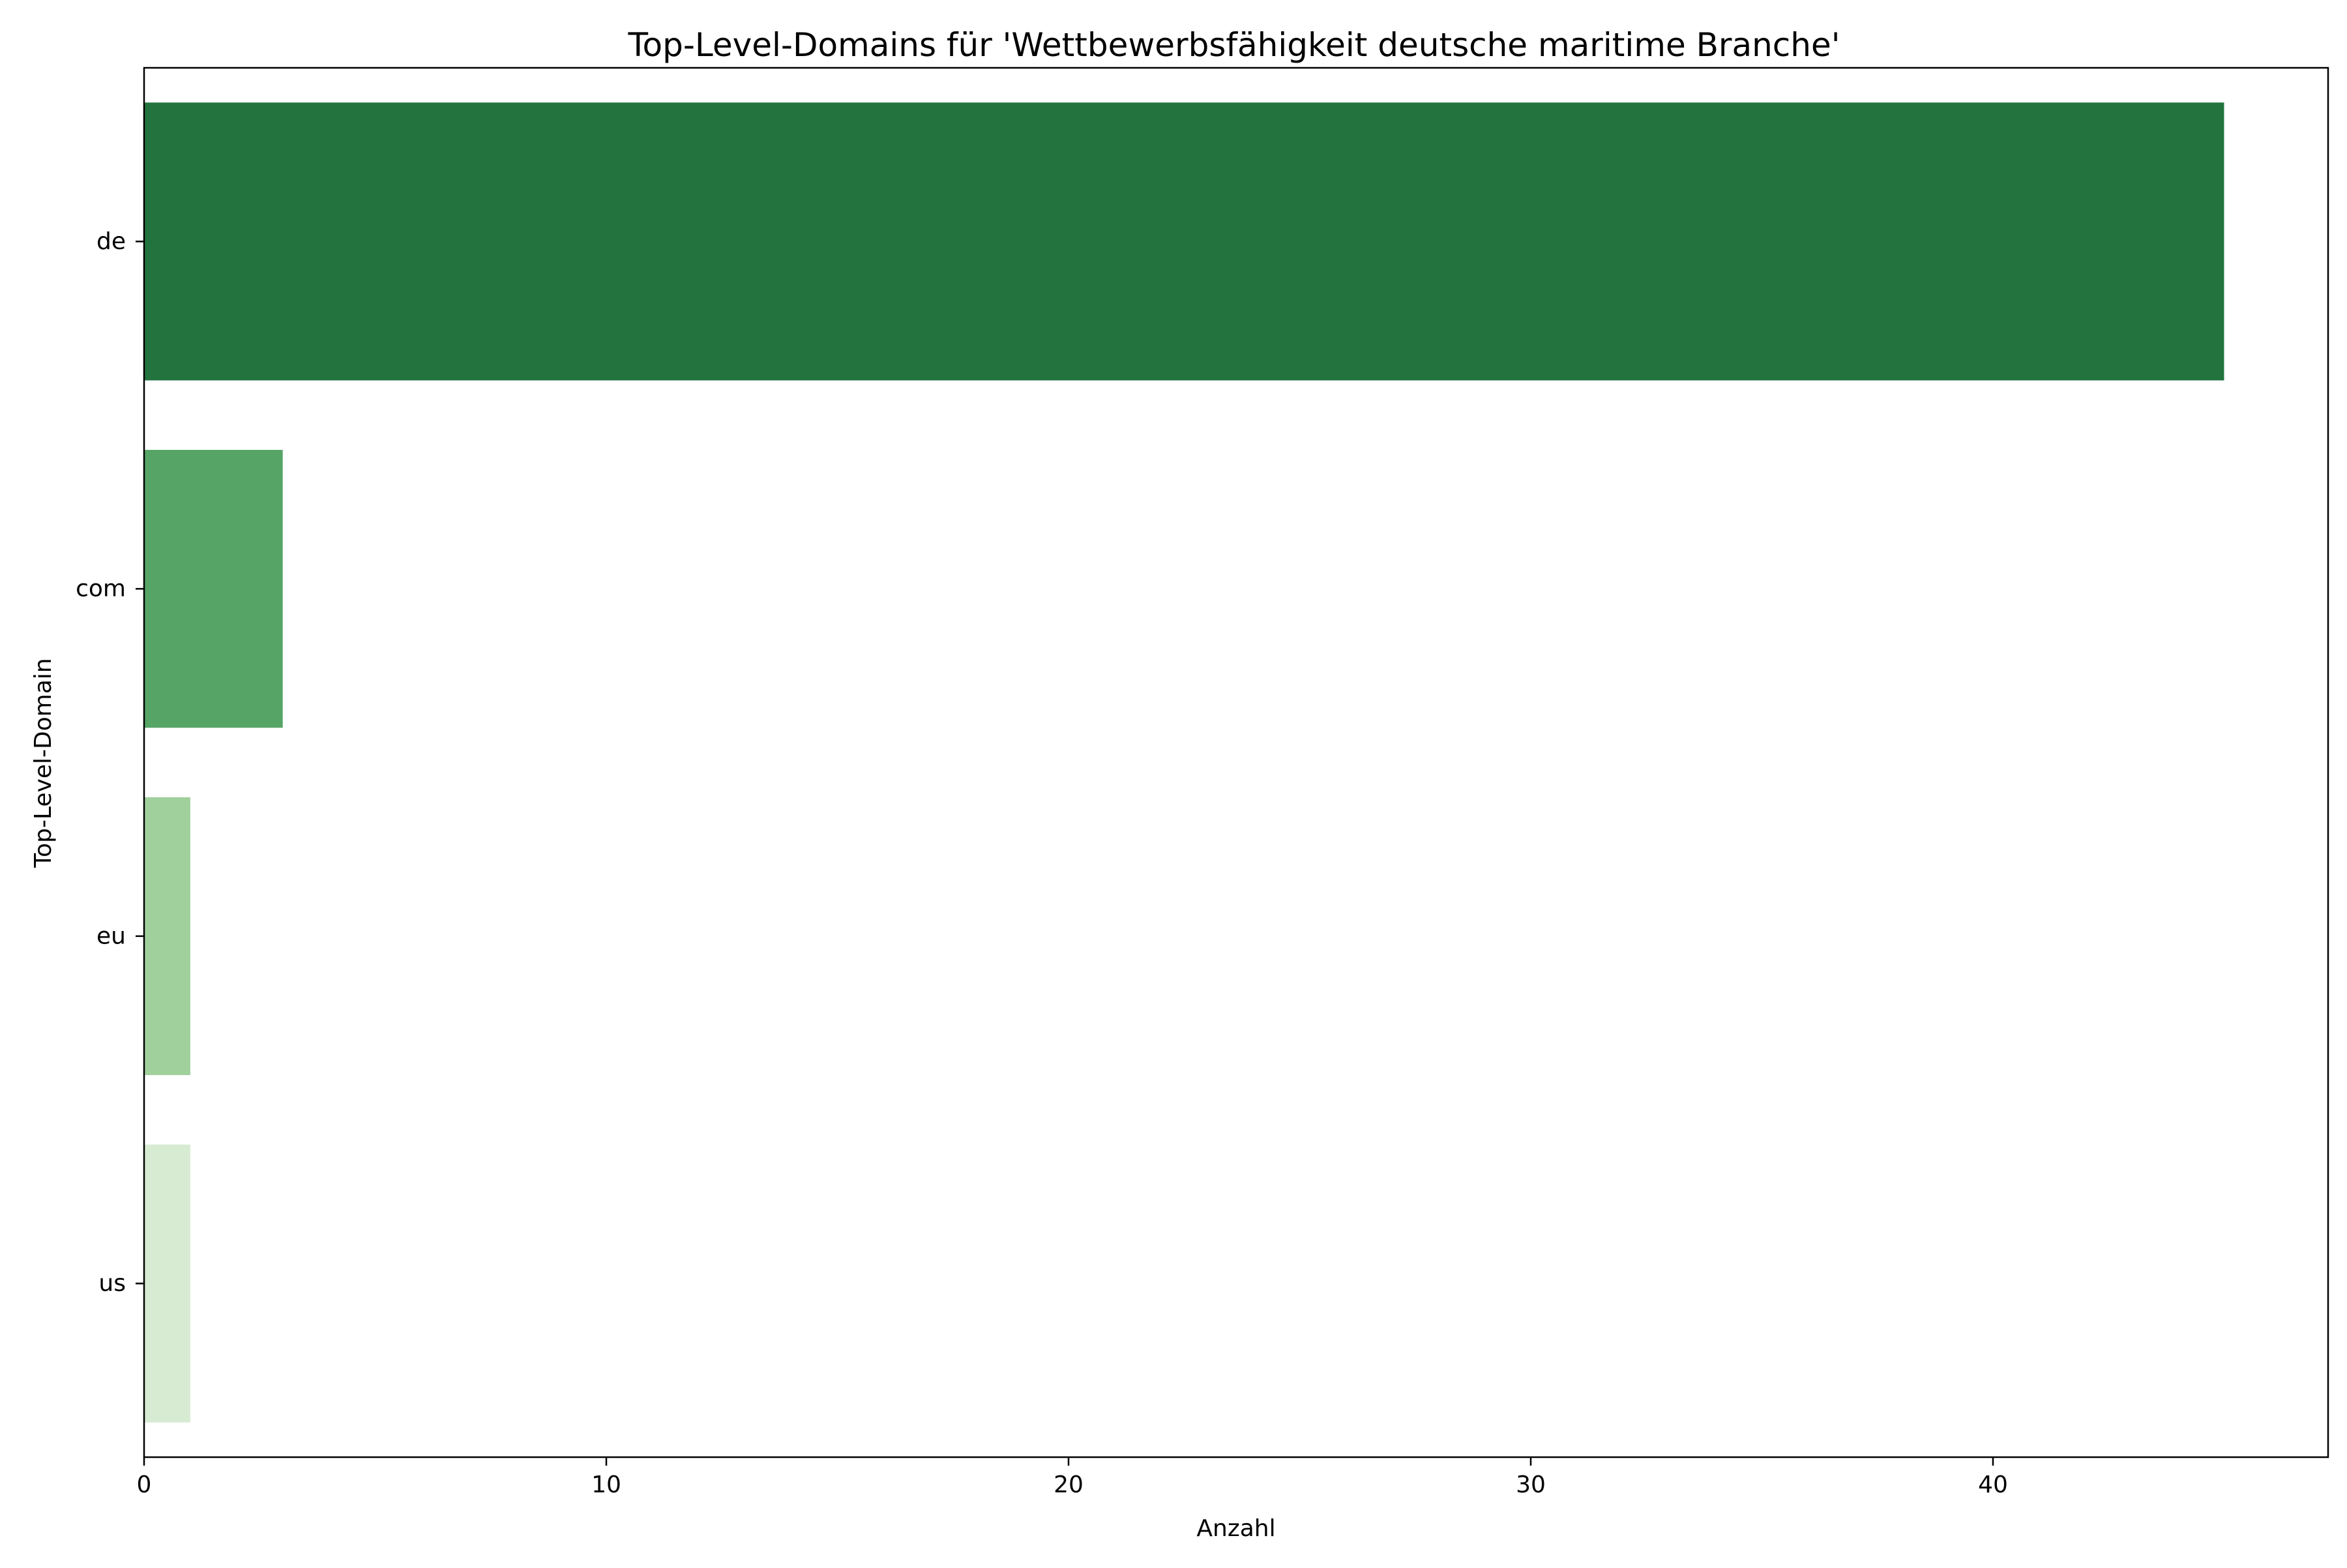 The height and width of the screenshot is (1568, 2347). What do you see at coordinates (111, 242) in the screenshot?
I see `y-tick-label-de: de` at bounding box center [111, 242].